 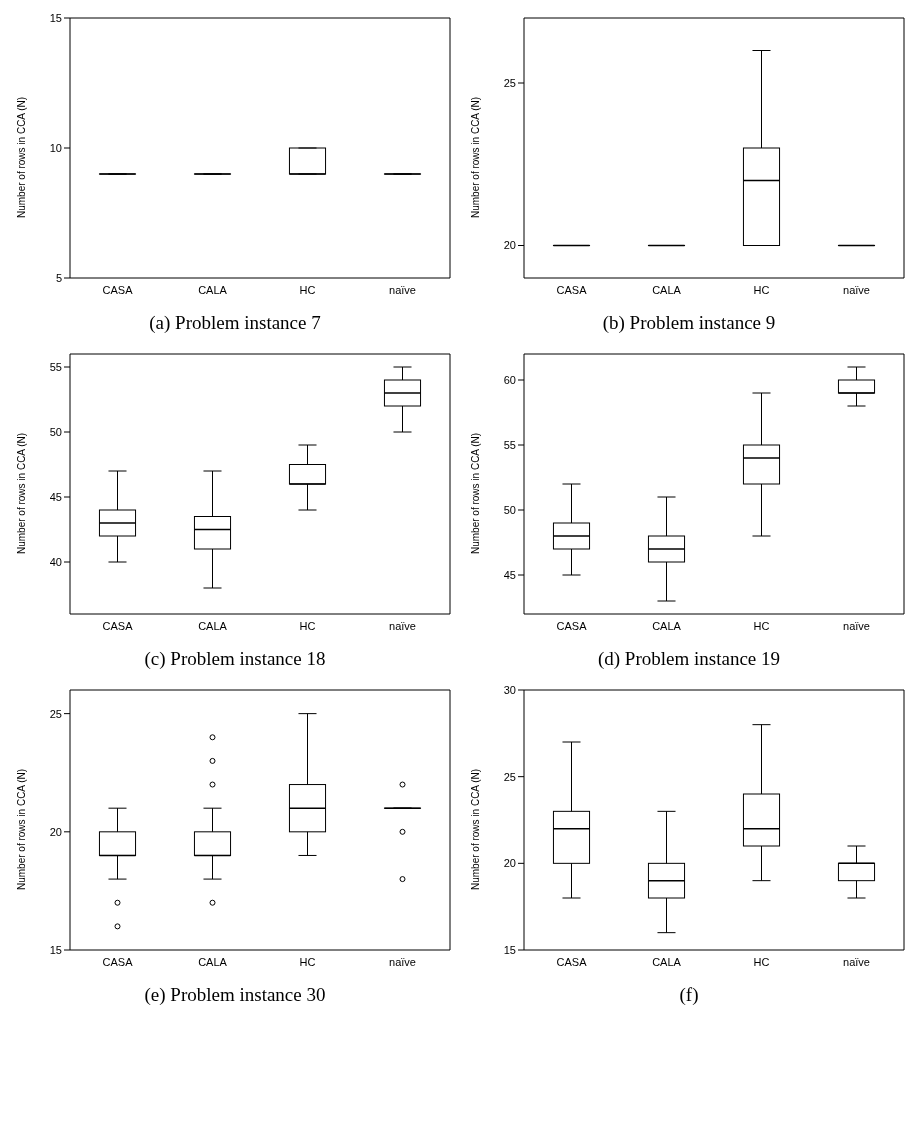 What do you see at coordinates (55, 561) in the screenshot?
I see `y-tick-label: 40` at bounding box center [55, 561].